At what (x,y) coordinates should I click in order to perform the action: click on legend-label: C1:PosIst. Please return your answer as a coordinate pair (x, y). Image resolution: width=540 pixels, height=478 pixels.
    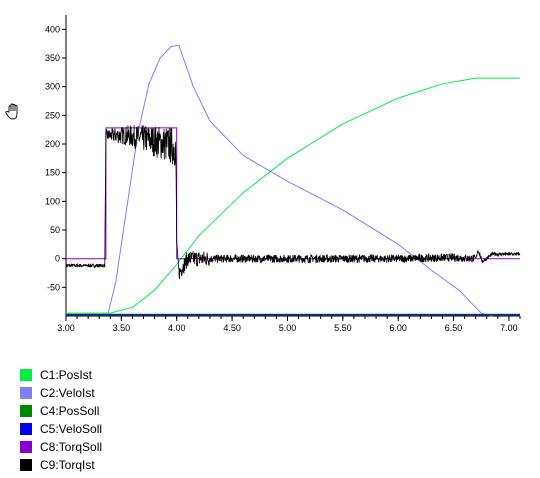
    Looking at the image, I should click on (66, 375).